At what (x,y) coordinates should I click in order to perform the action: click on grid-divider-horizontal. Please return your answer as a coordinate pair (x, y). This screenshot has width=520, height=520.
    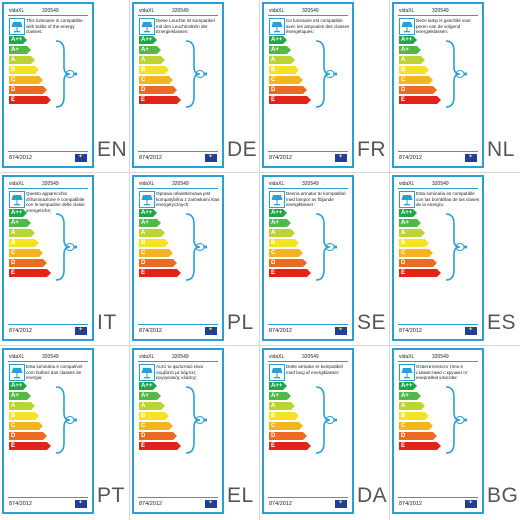
    Looking at the image, I should click on (260, 345).